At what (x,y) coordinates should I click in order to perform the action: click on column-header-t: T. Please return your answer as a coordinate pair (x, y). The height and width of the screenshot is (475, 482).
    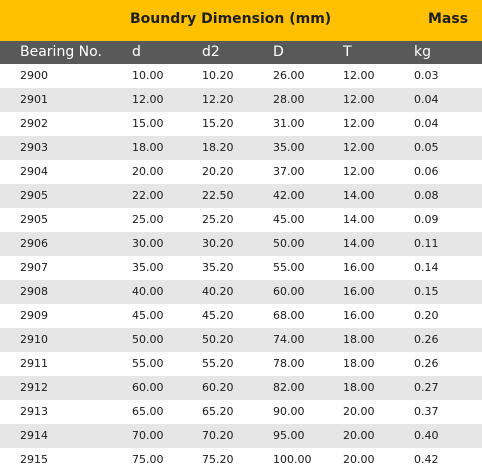
    Looking at the image, I should click on (347, 52).